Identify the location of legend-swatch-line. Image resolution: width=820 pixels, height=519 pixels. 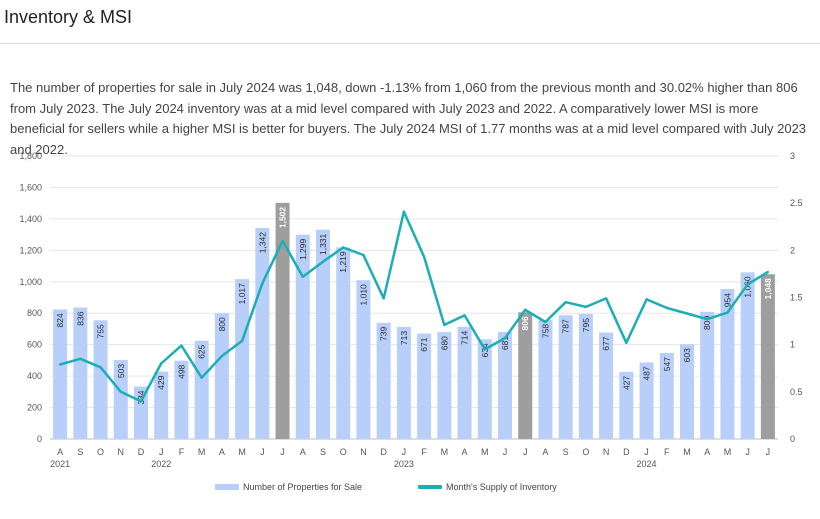
(430, 487).